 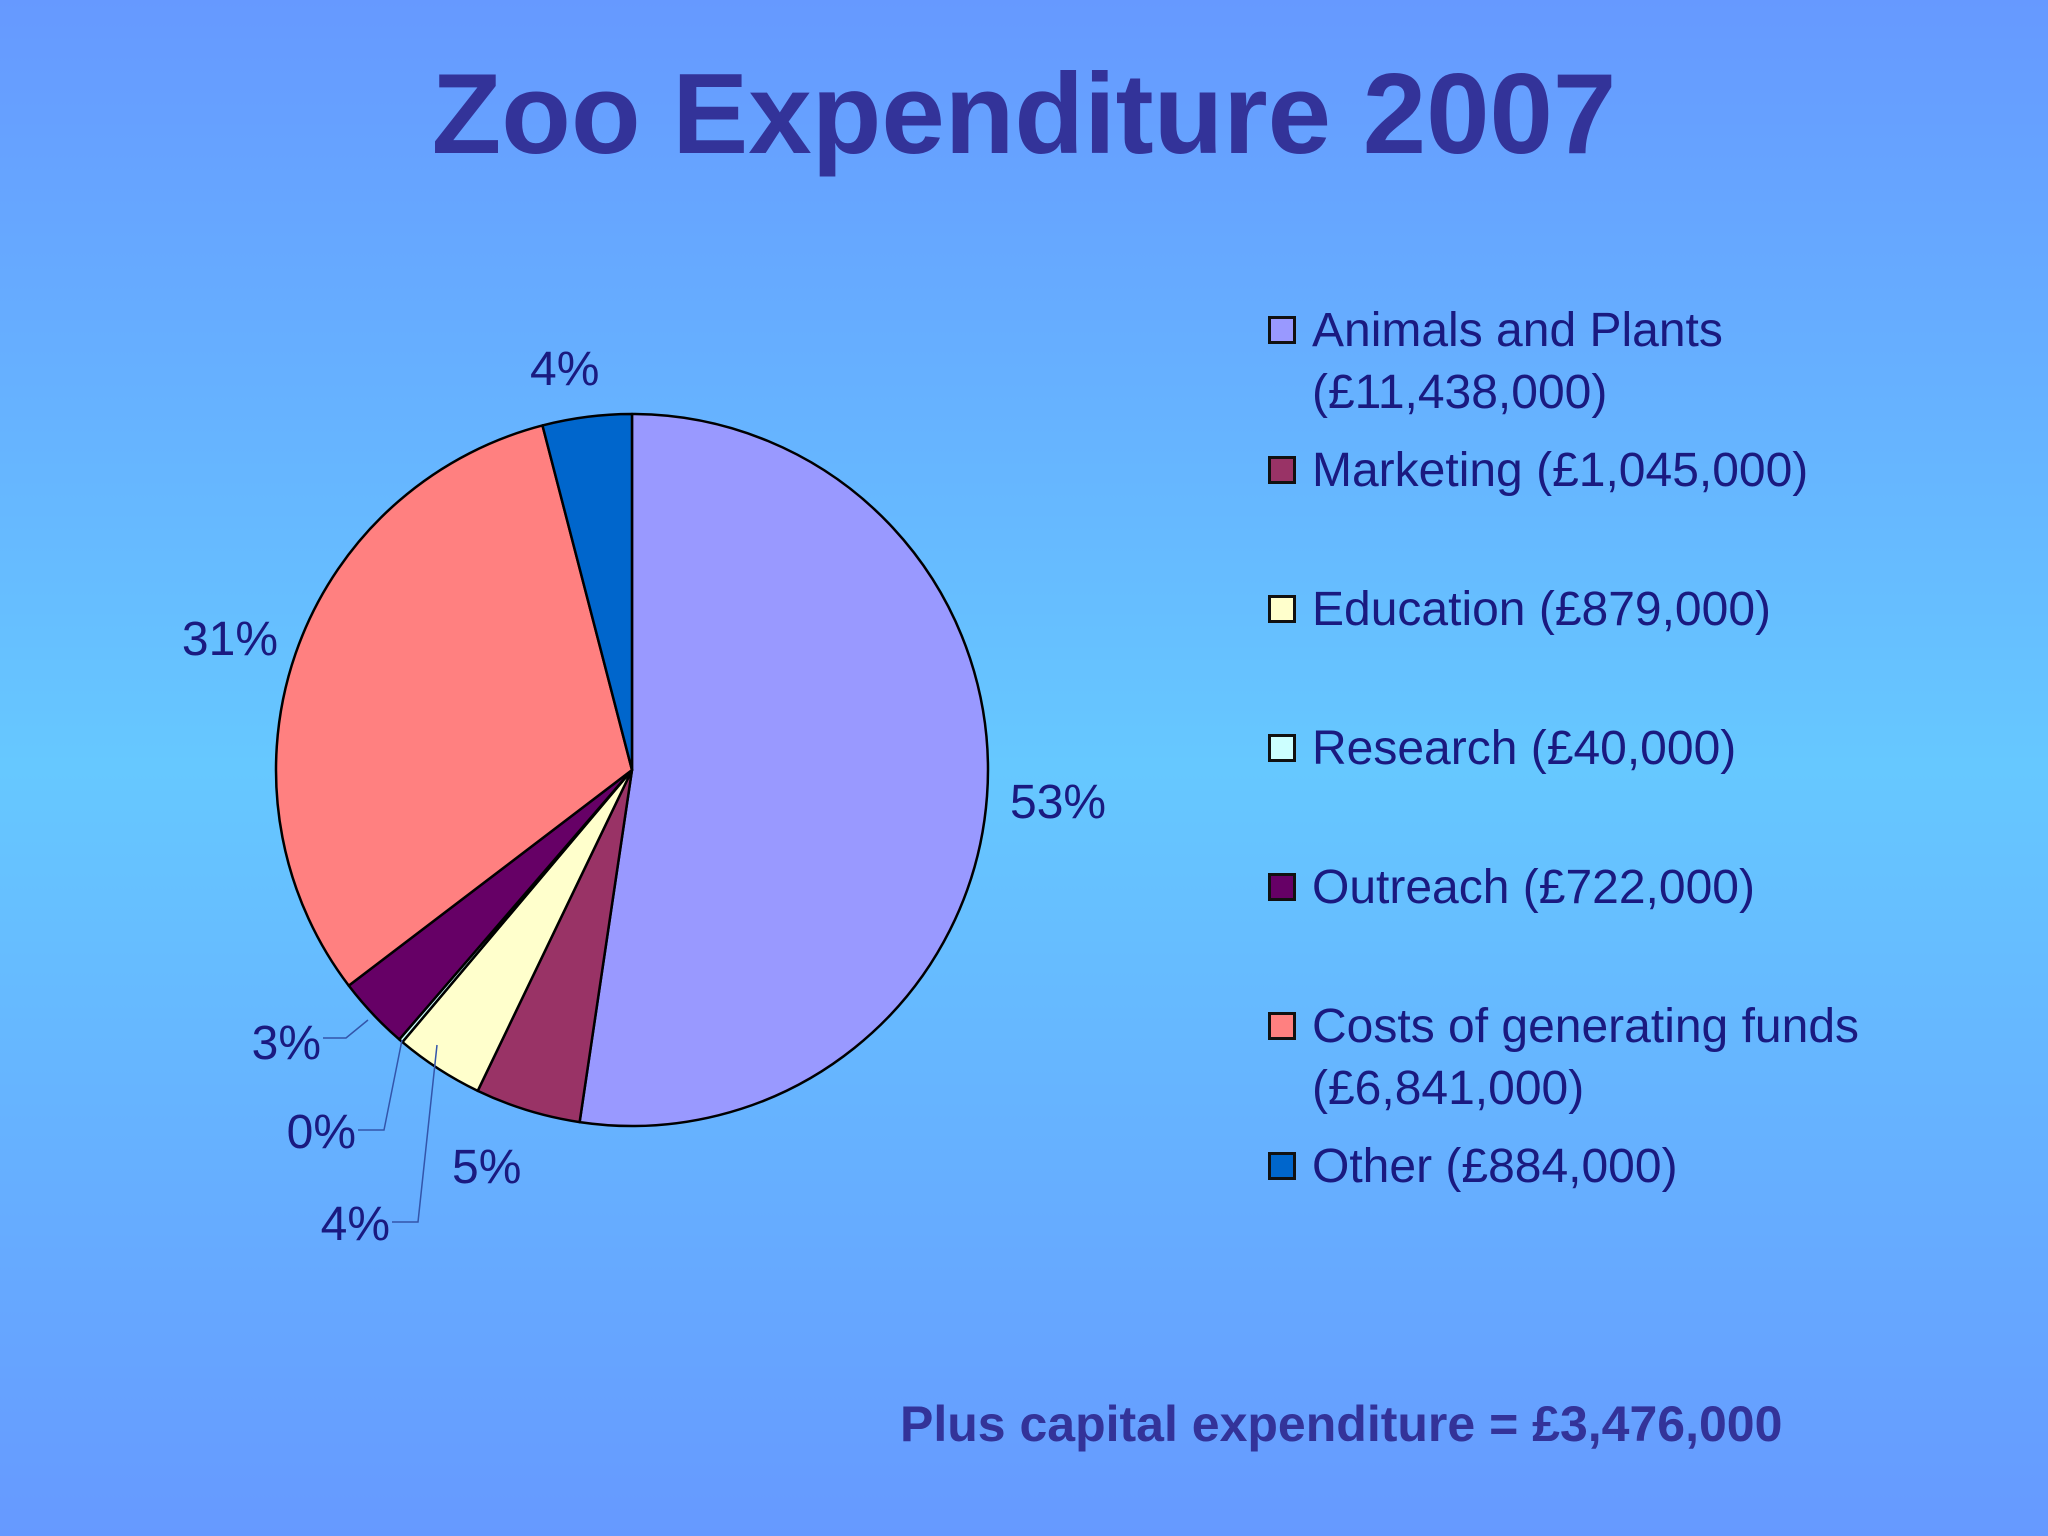 I want to click on legend-label: Marketing (£1,045,000), so click(x=1560, y=470).